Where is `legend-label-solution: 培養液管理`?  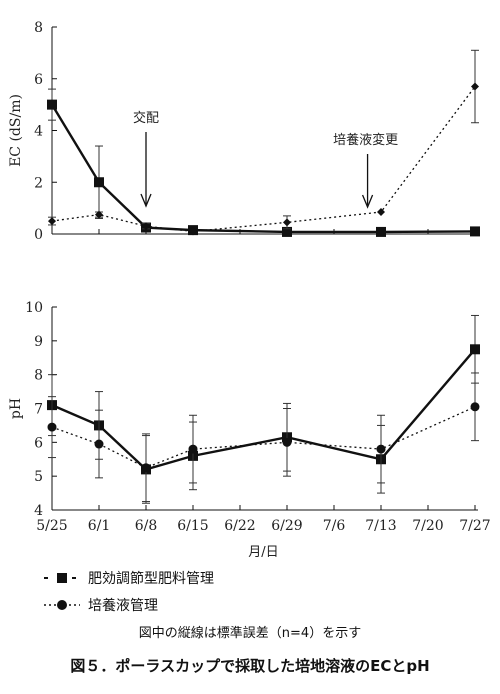
legend-label-solution: 培養液管理 is located at coordinates (123, 606).